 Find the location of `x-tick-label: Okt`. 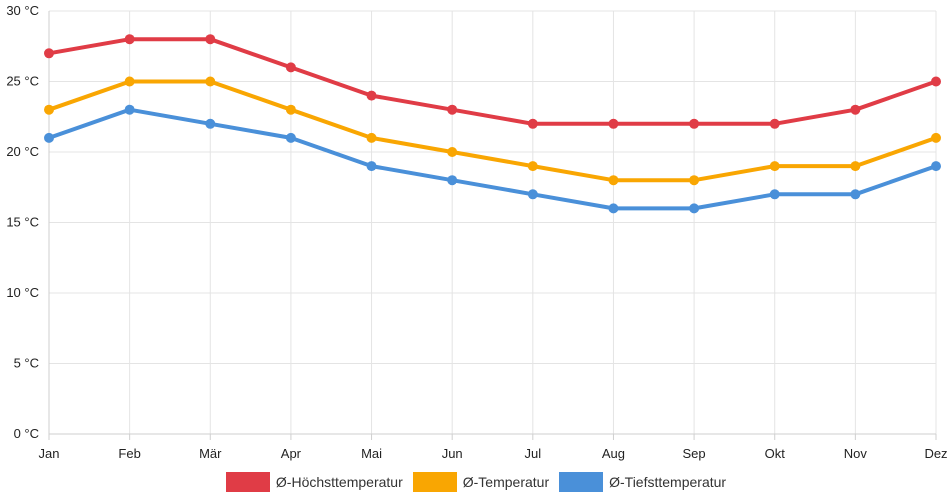

x-tick-label: Okt is located at coordinates (775, 453).